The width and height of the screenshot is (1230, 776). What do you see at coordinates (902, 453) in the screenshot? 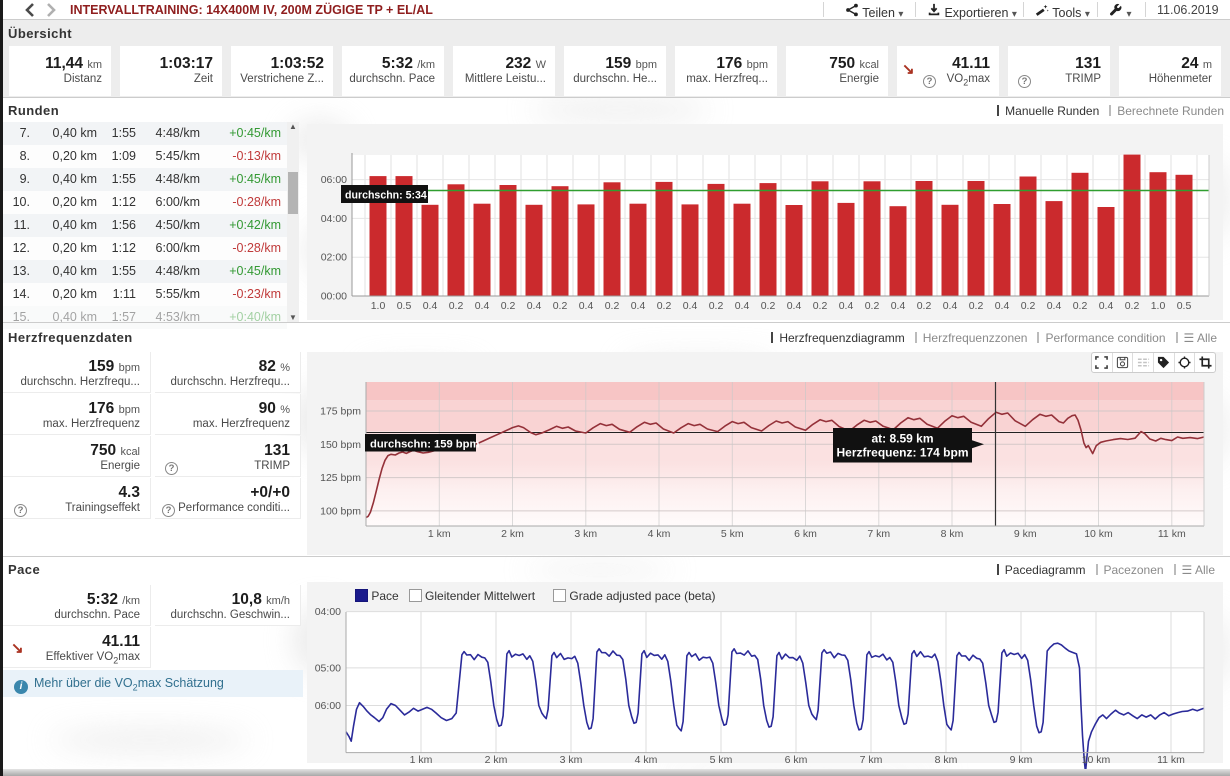
I see `svg-text: Herzfrequenz: 174 bpm` at bounding box center [902, 453].